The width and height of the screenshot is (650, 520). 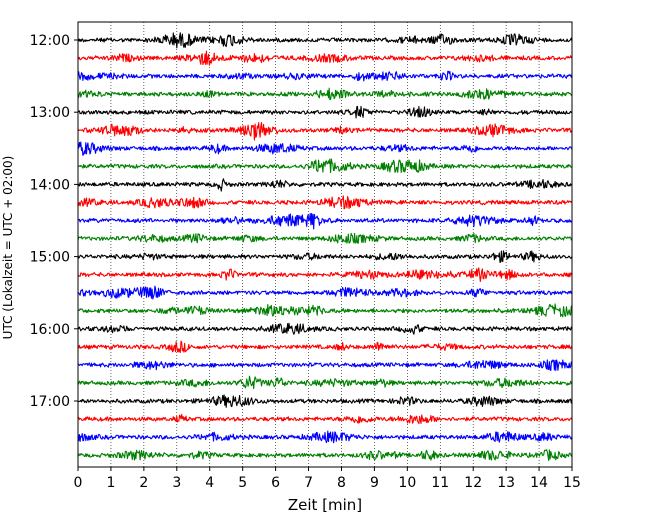 What do you see at coordinates (54, 221) in the screenshot?
I see `y-axis: 12:00 13:00 14:00 15:00 16:00 17:00` at bounding box center [54, 221].